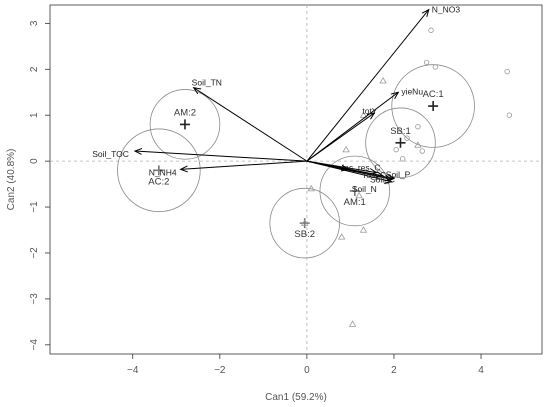  Describe the element at coordinates (34, 23) in the screenshot. I see `y-tick-label: 3` at that location.